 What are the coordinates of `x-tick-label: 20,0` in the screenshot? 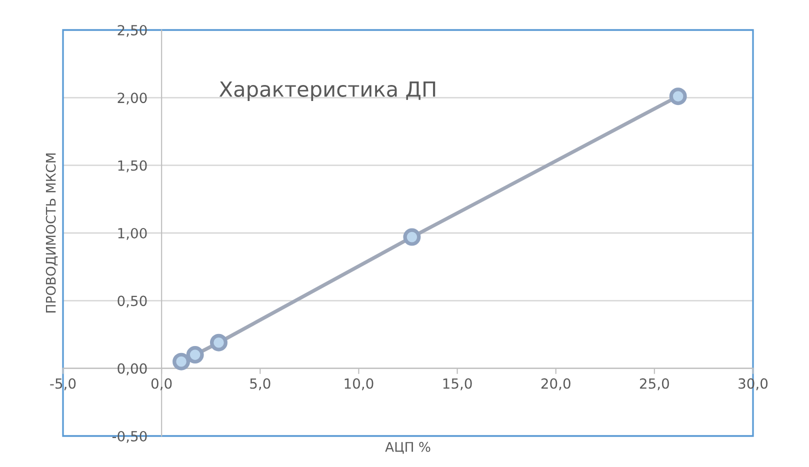 It's located at (555, 384).